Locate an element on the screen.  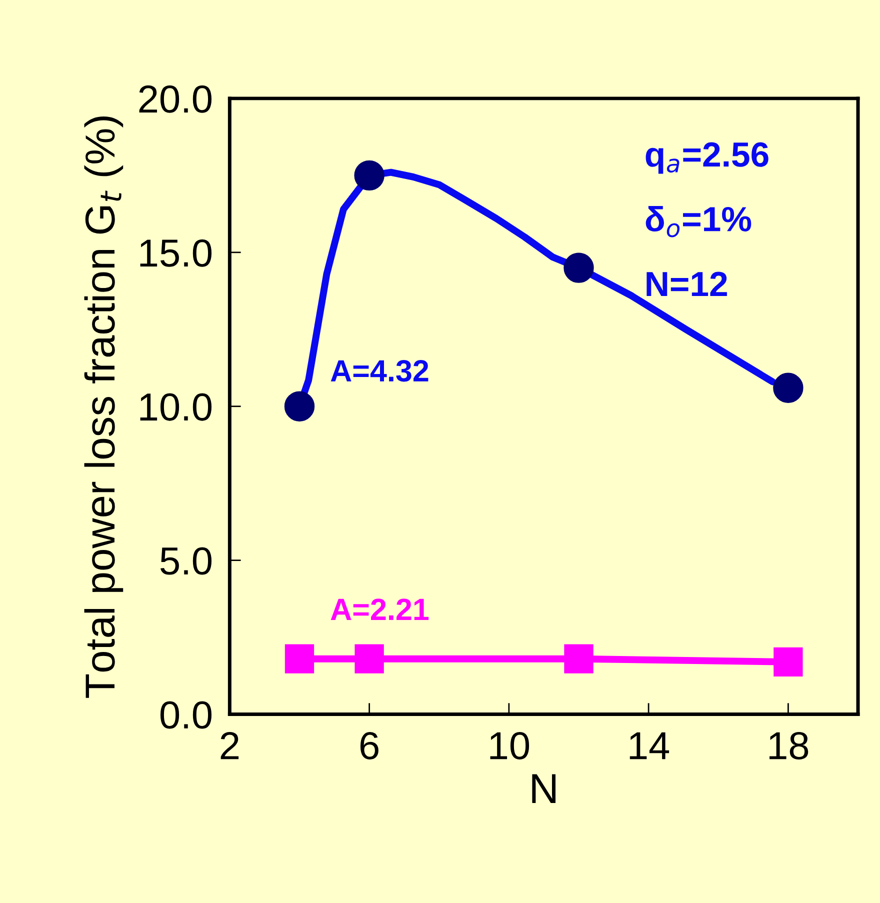
x-tick-label: 18 is located at coordinates (789, 746).